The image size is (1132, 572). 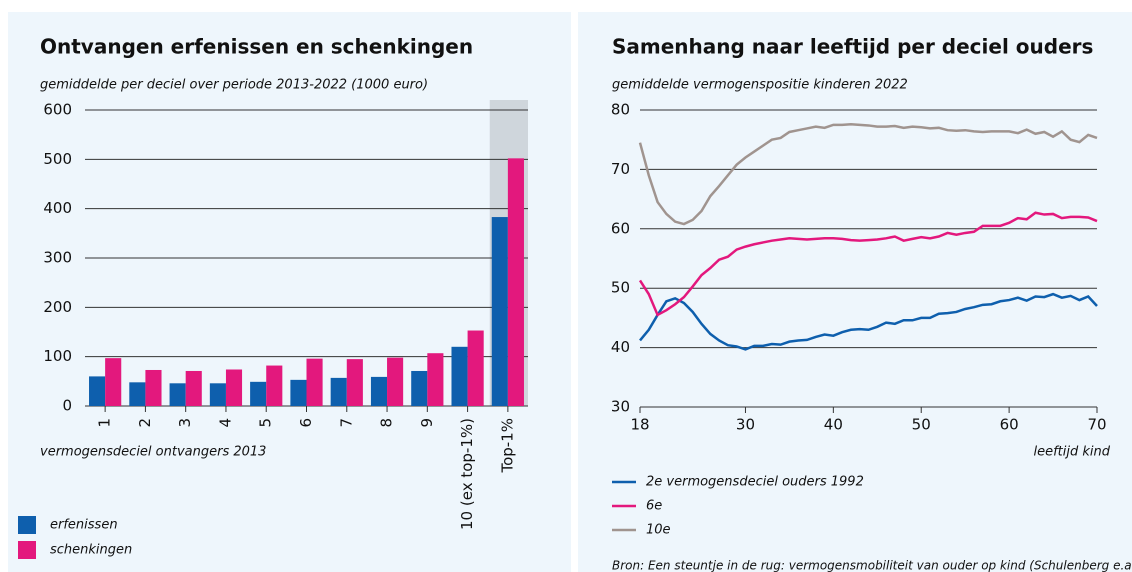 What do you see at coordinates (921, 425) in the screenshot?
I see `x-tick-label: 50` at bounding box center [921, 425].